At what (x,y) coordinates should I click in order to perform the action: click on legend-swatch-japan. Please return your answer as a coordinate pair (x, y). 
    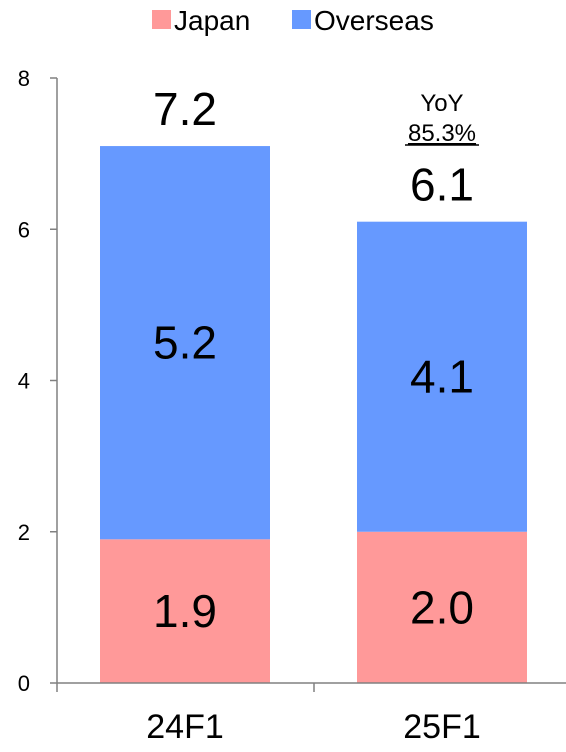
    Looking at the image, I should click on (161, 19).